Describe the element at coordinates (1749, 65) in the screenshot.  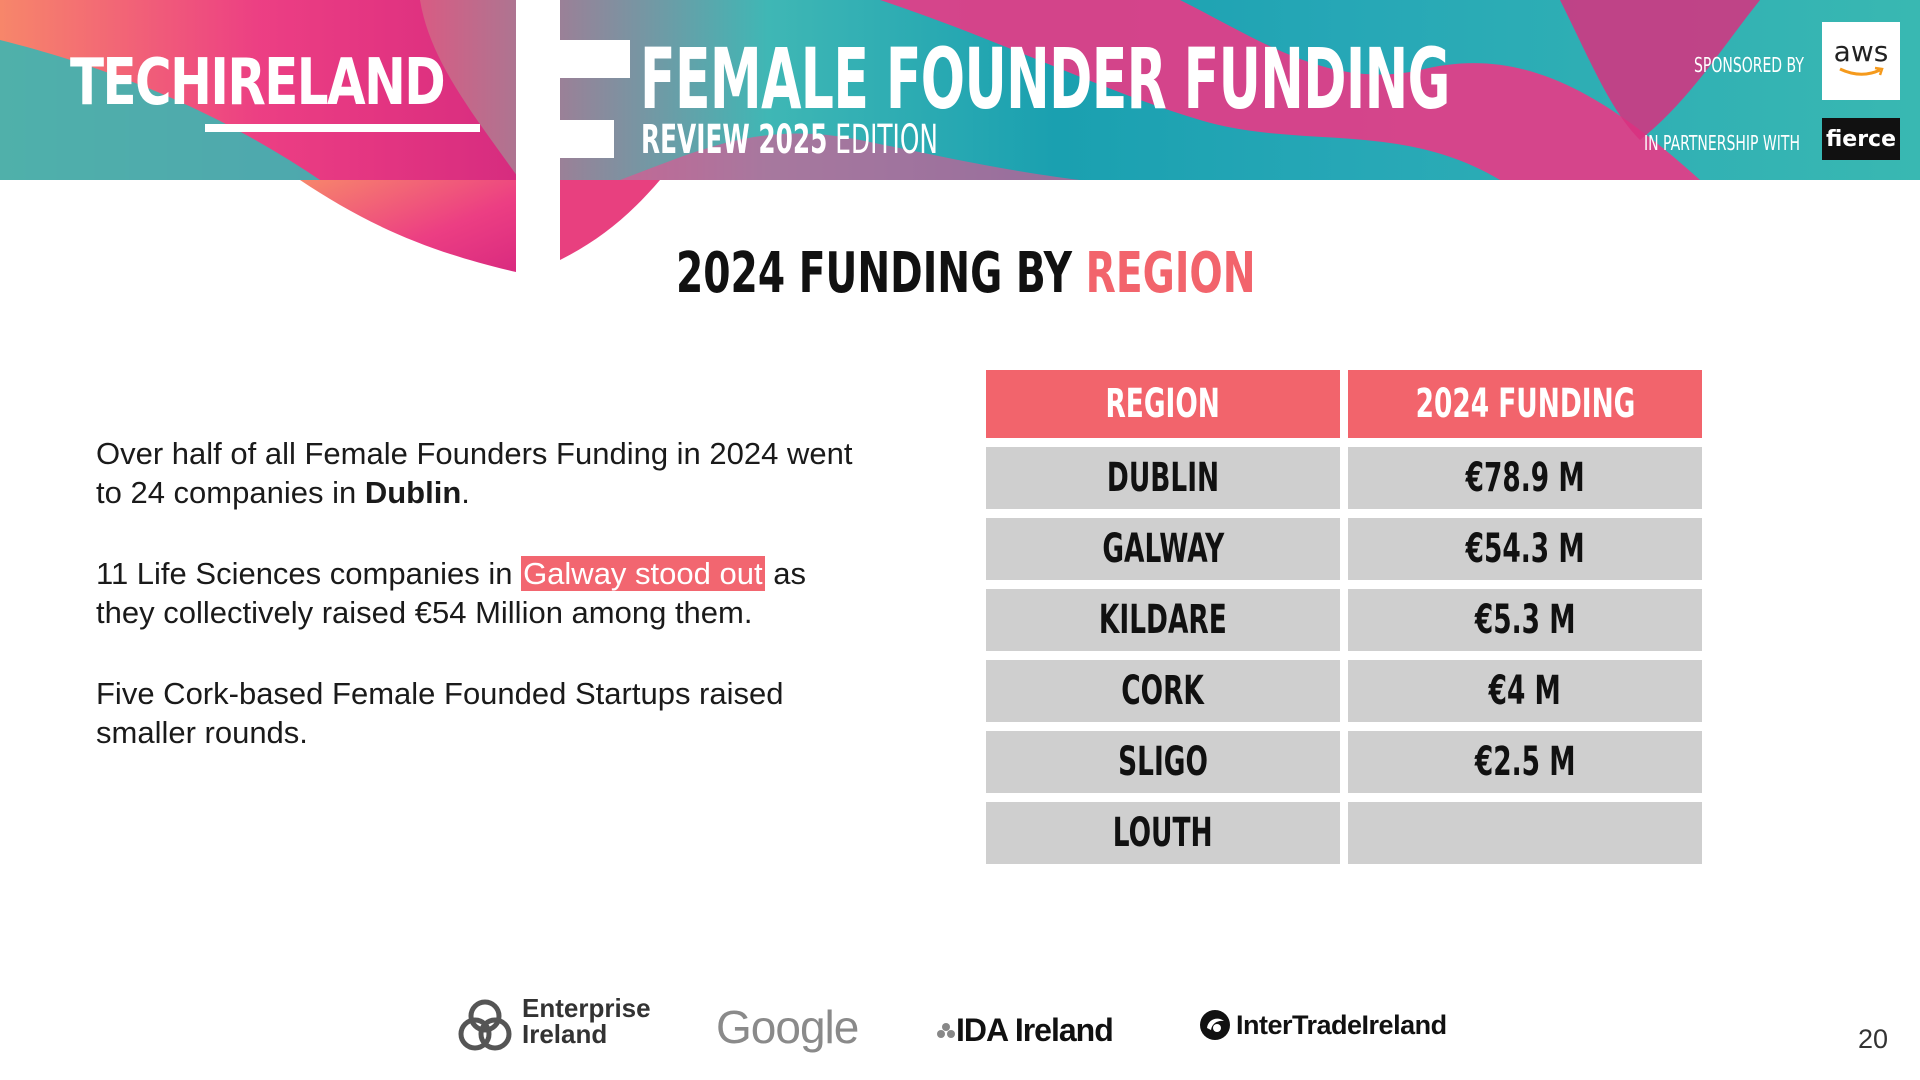
I see `sponsored-by-label: SPONSORED BY` at that location.